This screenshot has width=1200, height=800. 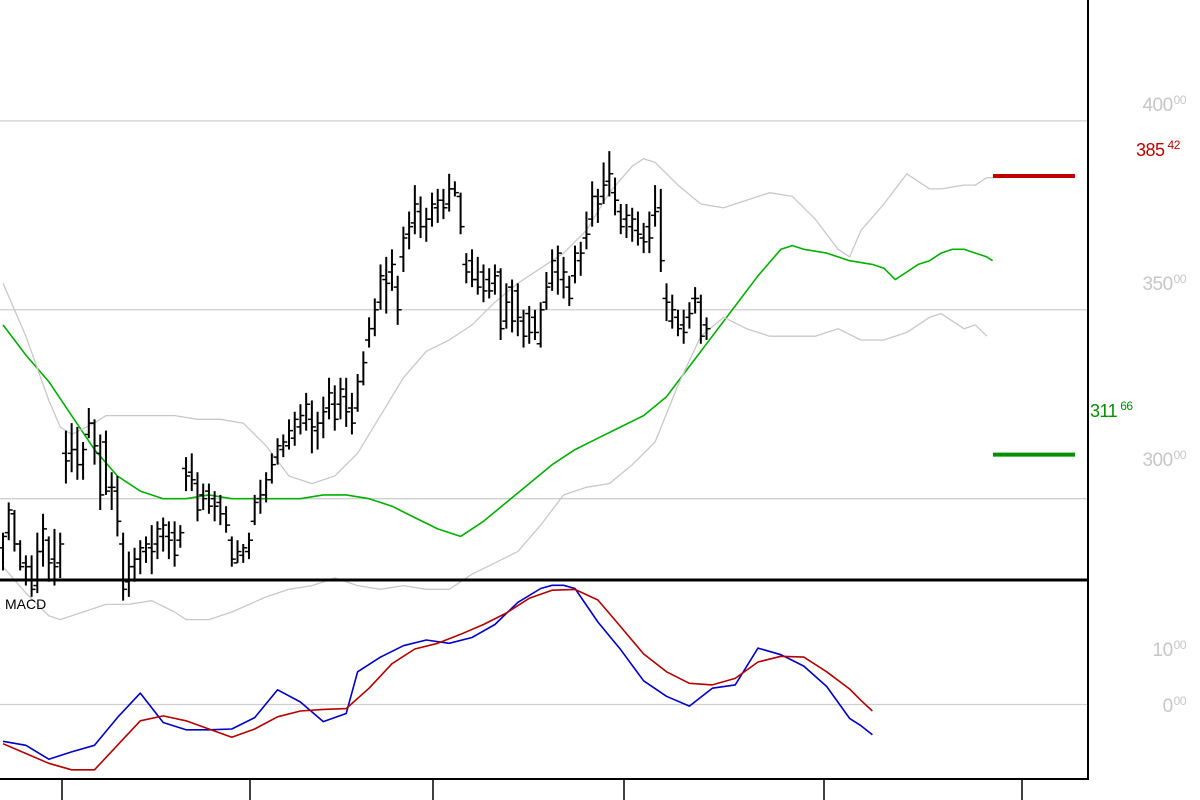 I want to click on upper-level-label: 385 42, so click(x=1158, y=149).